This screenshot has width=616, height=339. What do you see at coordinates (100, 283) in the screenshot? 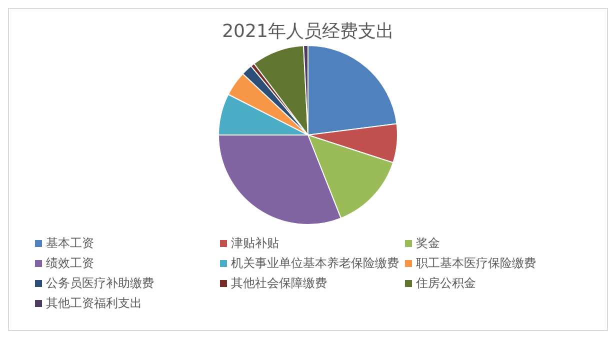
I see `legend-label: 公务员医疗补助缴费` at bounding box center [100, 283].